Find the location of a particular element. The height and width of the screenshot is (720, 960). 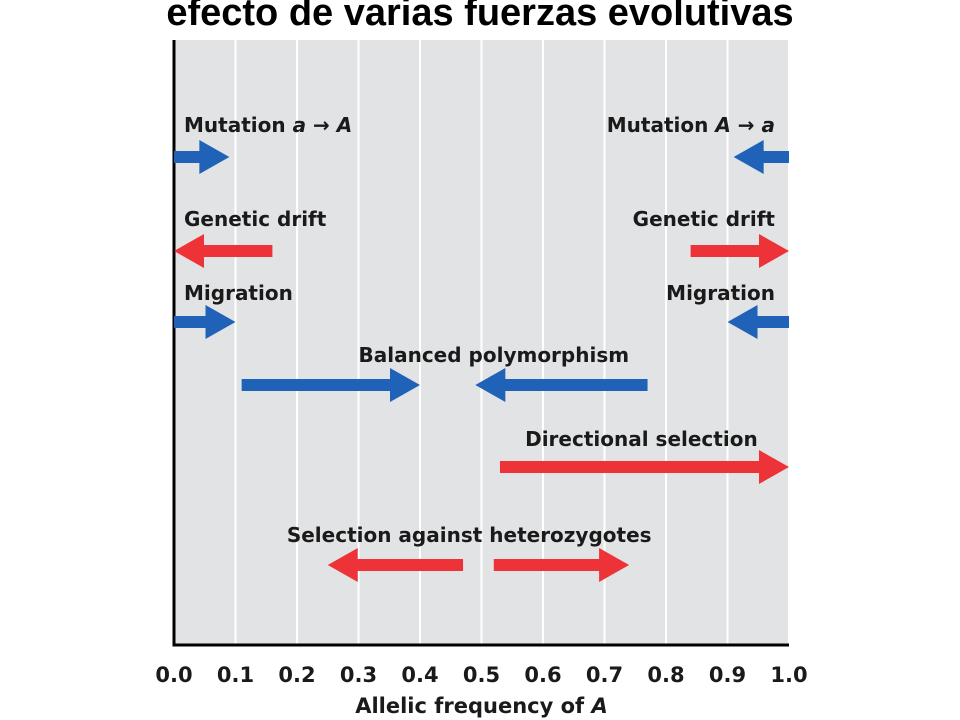

arrow-mutation-right is located at coordinates (761, 157).